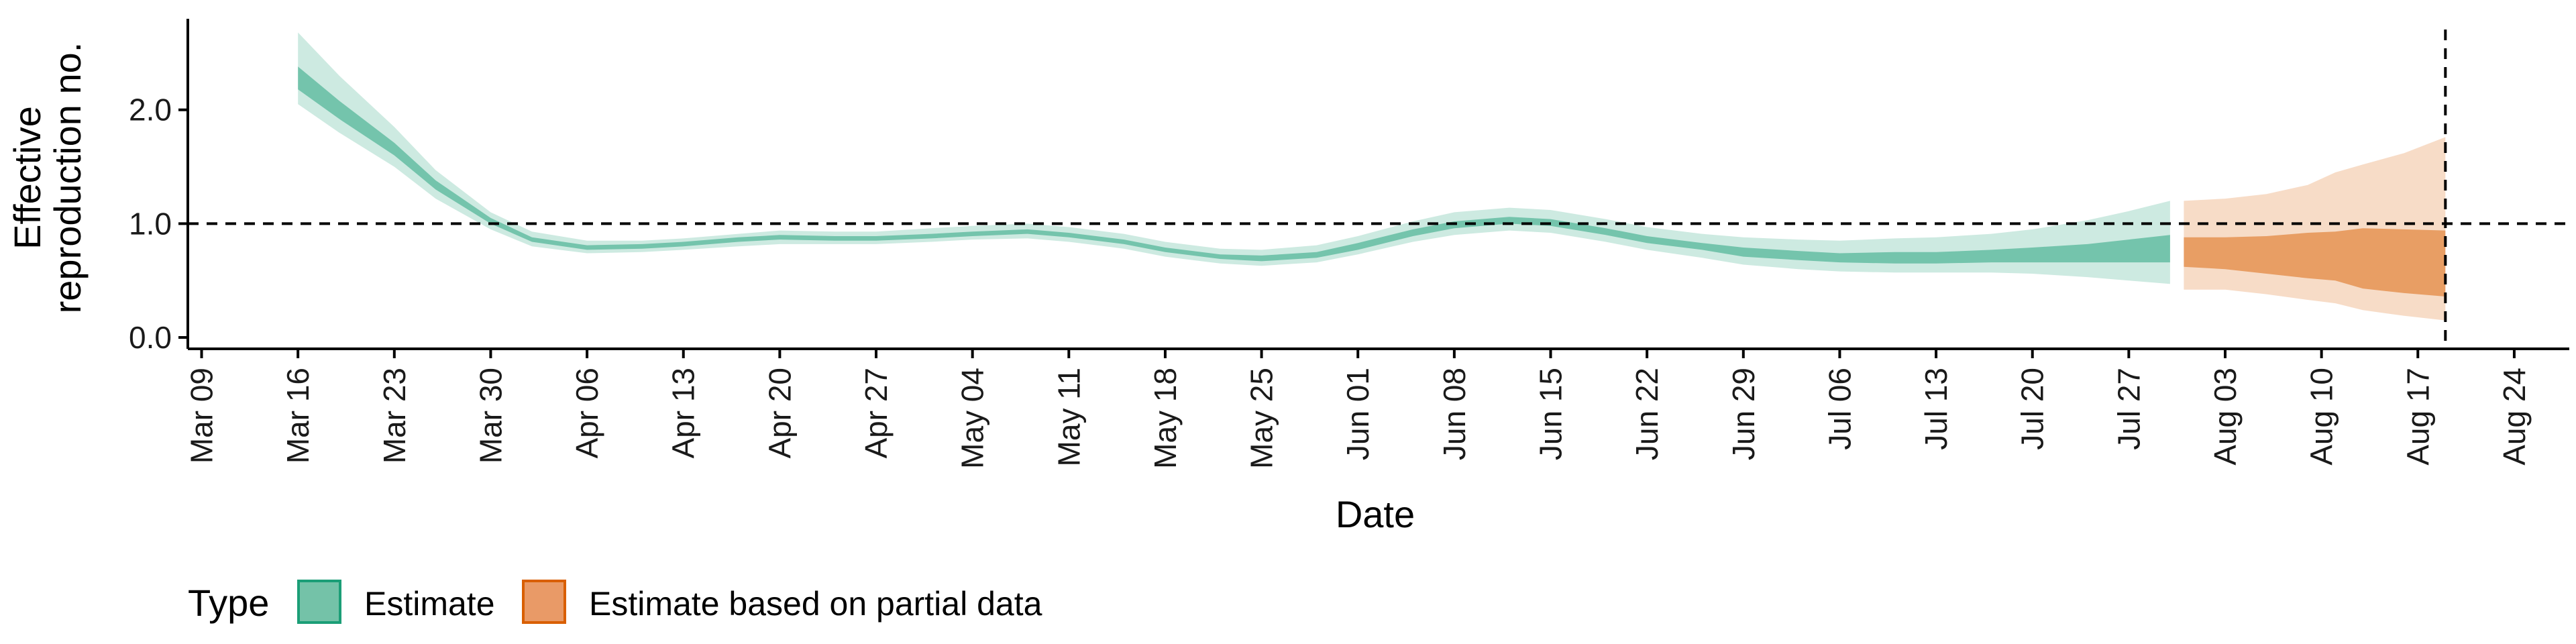  I want to click on x-tick-label: Jun 22, so click(1646, 414).